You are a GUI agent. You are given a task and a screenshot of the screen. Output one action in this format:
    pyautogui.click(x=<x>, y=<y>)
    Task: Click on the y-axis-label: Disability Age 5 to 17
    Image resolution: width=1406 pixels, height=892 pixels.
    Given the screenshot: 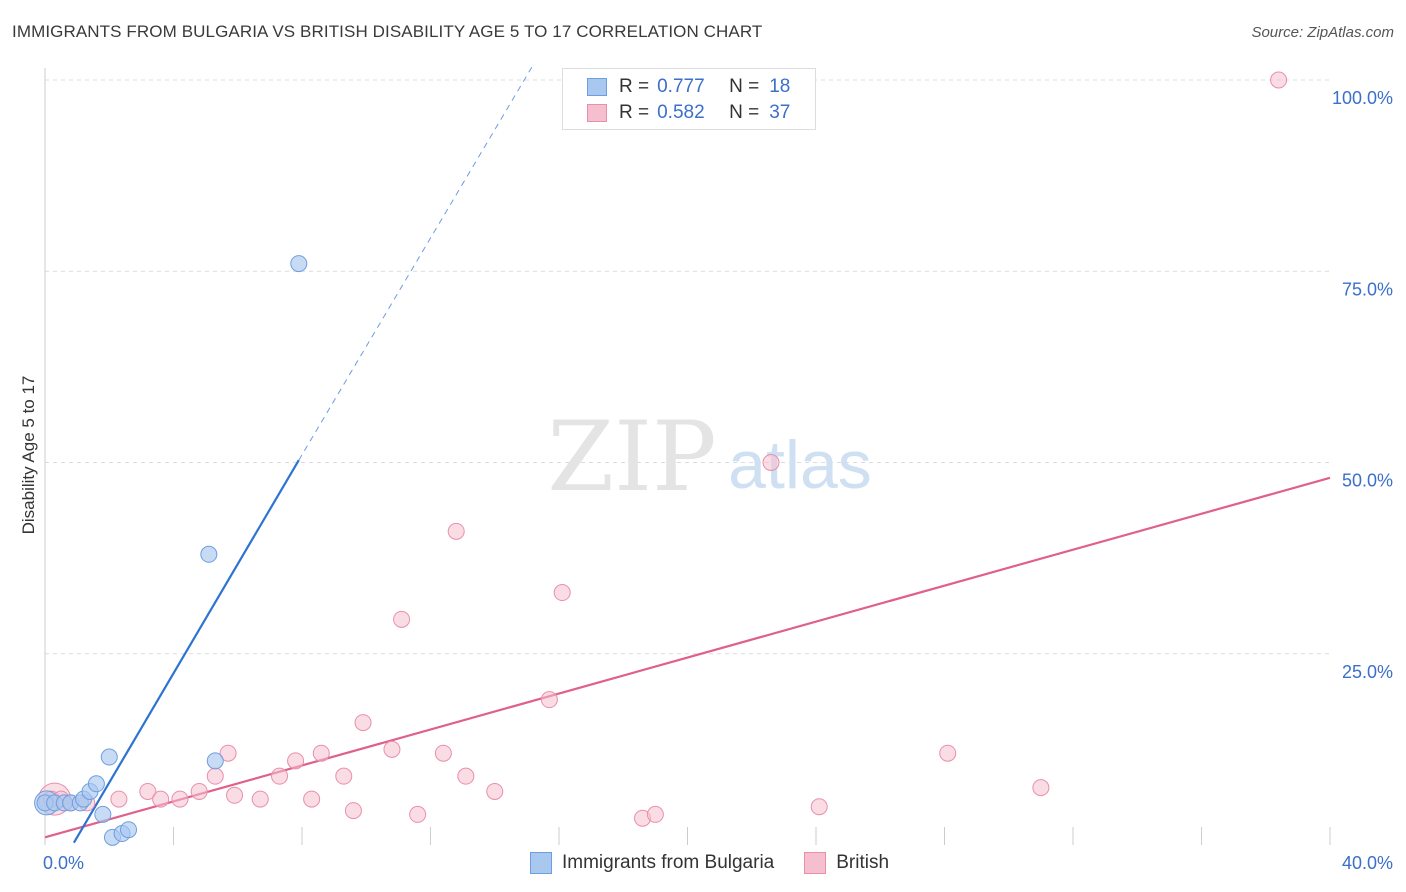 What is the action you would take?
    pyautogui.click(x=28, y=455)
    